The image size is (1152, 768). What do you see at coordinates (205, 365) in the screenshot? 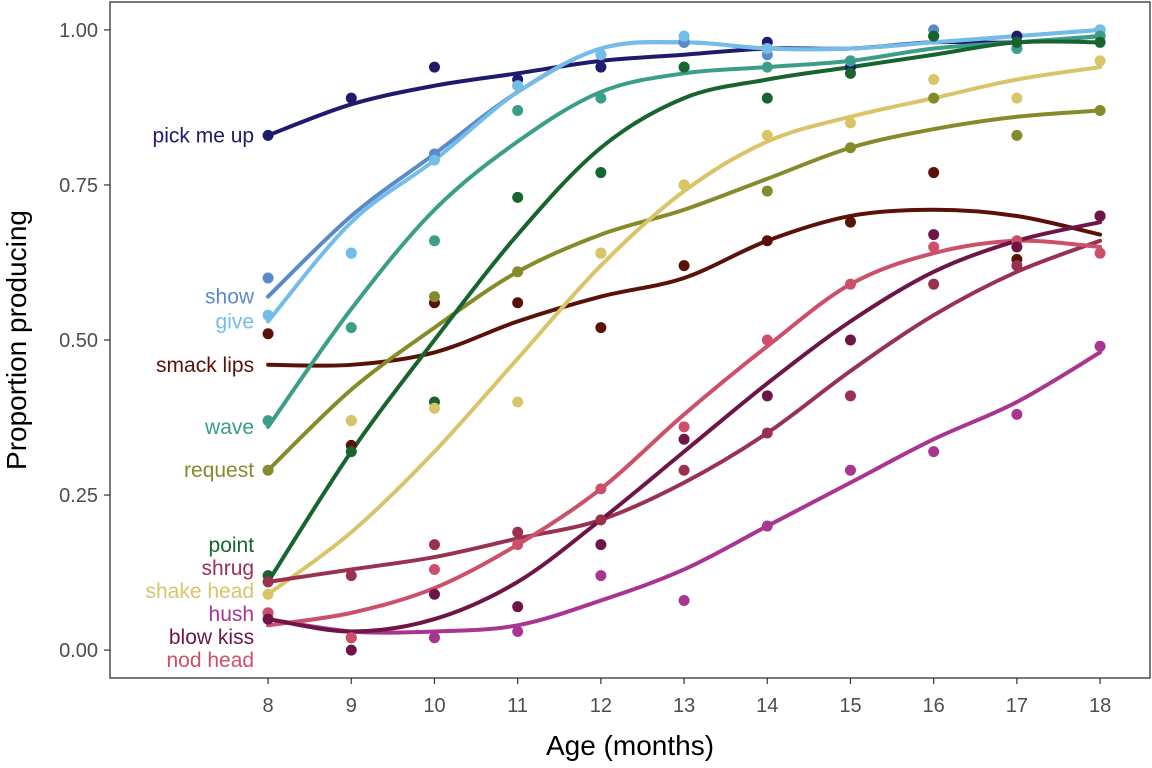
I see `series-label-smack-lips: smack lips` at bounding box center [205, 365].